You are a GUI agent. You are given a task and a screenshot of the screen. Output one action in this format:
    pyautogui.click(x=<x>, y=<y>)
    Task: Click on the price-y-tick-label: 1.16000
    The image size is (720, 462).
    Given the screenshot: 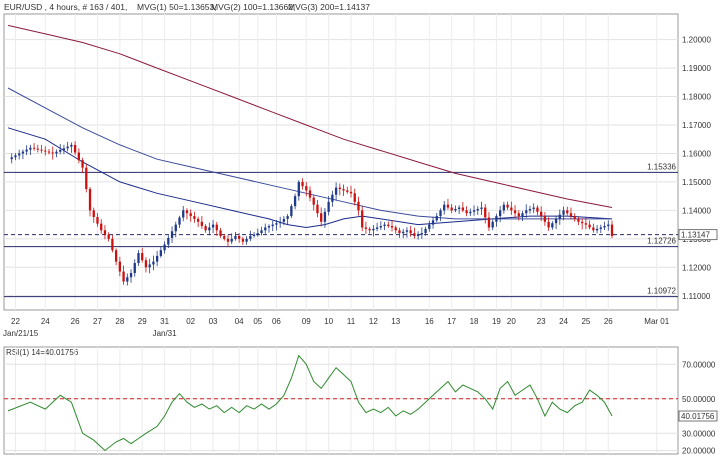 What is the action you would take?
    pyautogui.click(x=696, y=153)
    